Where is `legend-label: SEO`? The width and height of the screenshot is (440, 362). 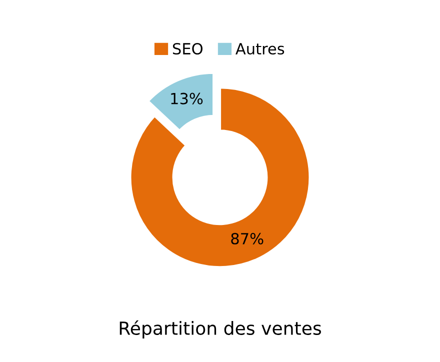 legend-label: SEO is located at coordinates (187, 48).